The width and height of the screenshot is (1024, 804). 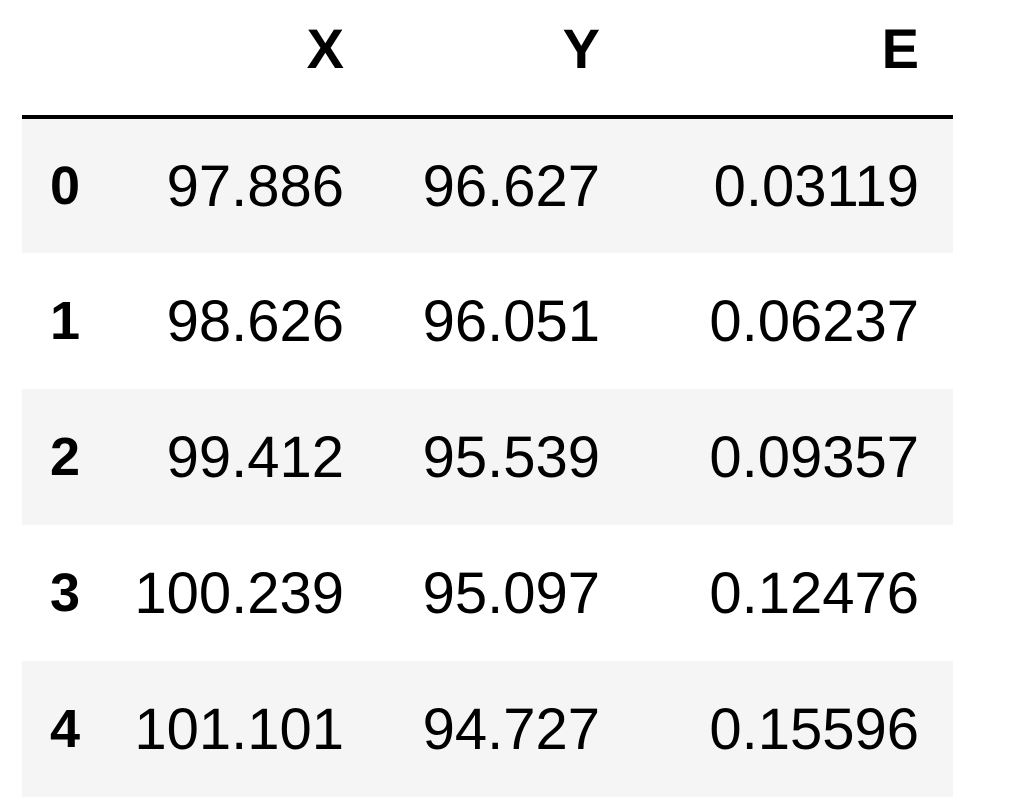 What do you see at coordinates (814, 321) in the screenshot?
I see `cell-e: 0.06237` at bounding box center [814, 321].